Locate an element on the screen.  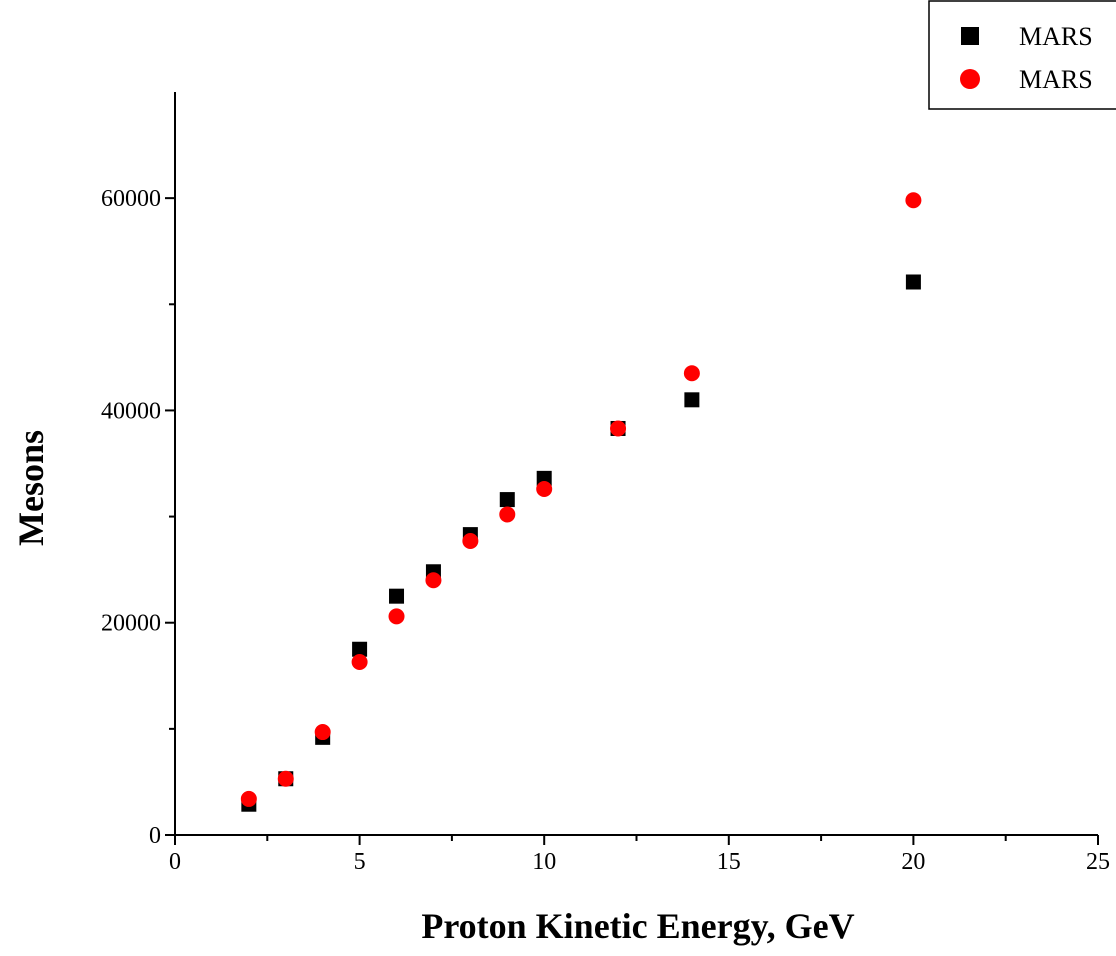
x-tick-label: 15 is located at coordinates (729, 862).